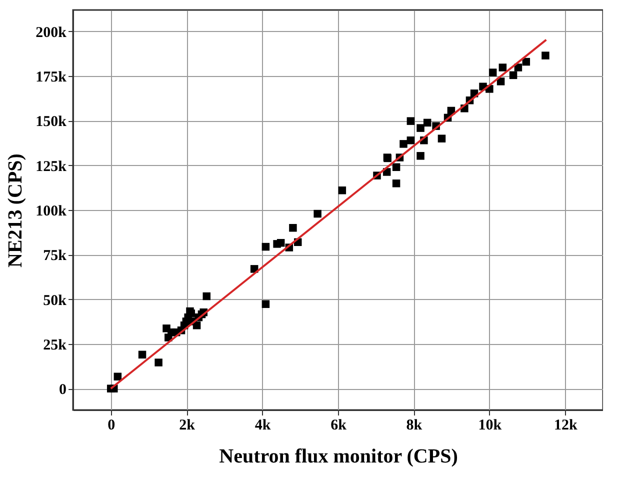  I want to click on x-tick-label: 12k, so click(566, 426).